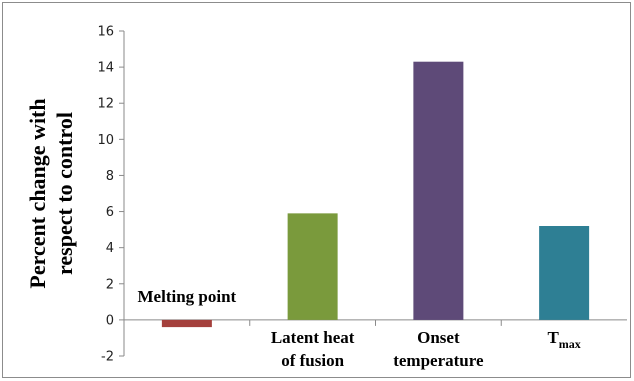 The width and height of the screenshot is (634, 381). Describe the element at coordinates (107, 357) in the screenshot. I see `y-tick-label: -2` at that location.